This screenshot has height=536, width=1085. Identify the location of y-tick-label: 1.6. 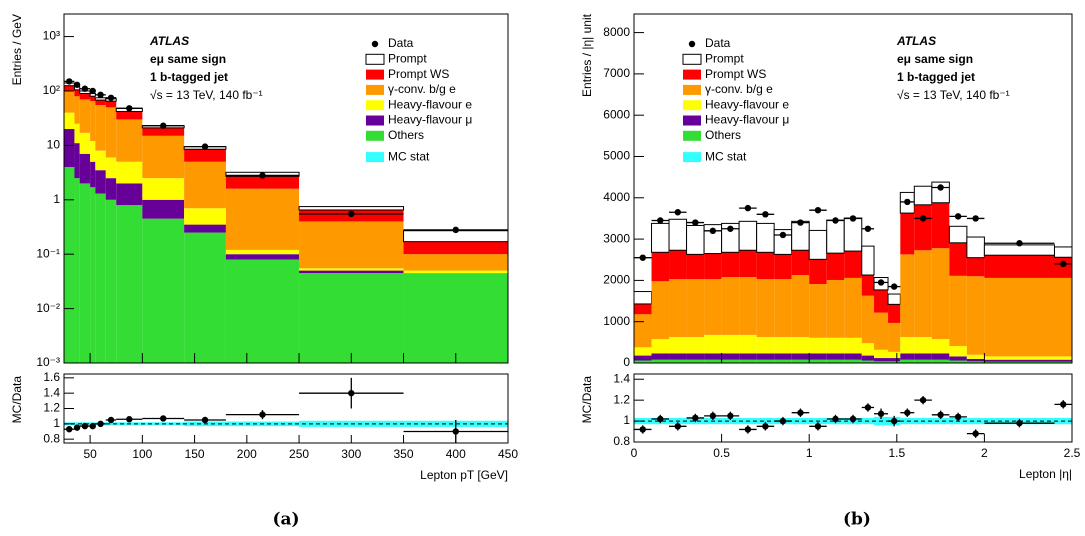
(51, 377).